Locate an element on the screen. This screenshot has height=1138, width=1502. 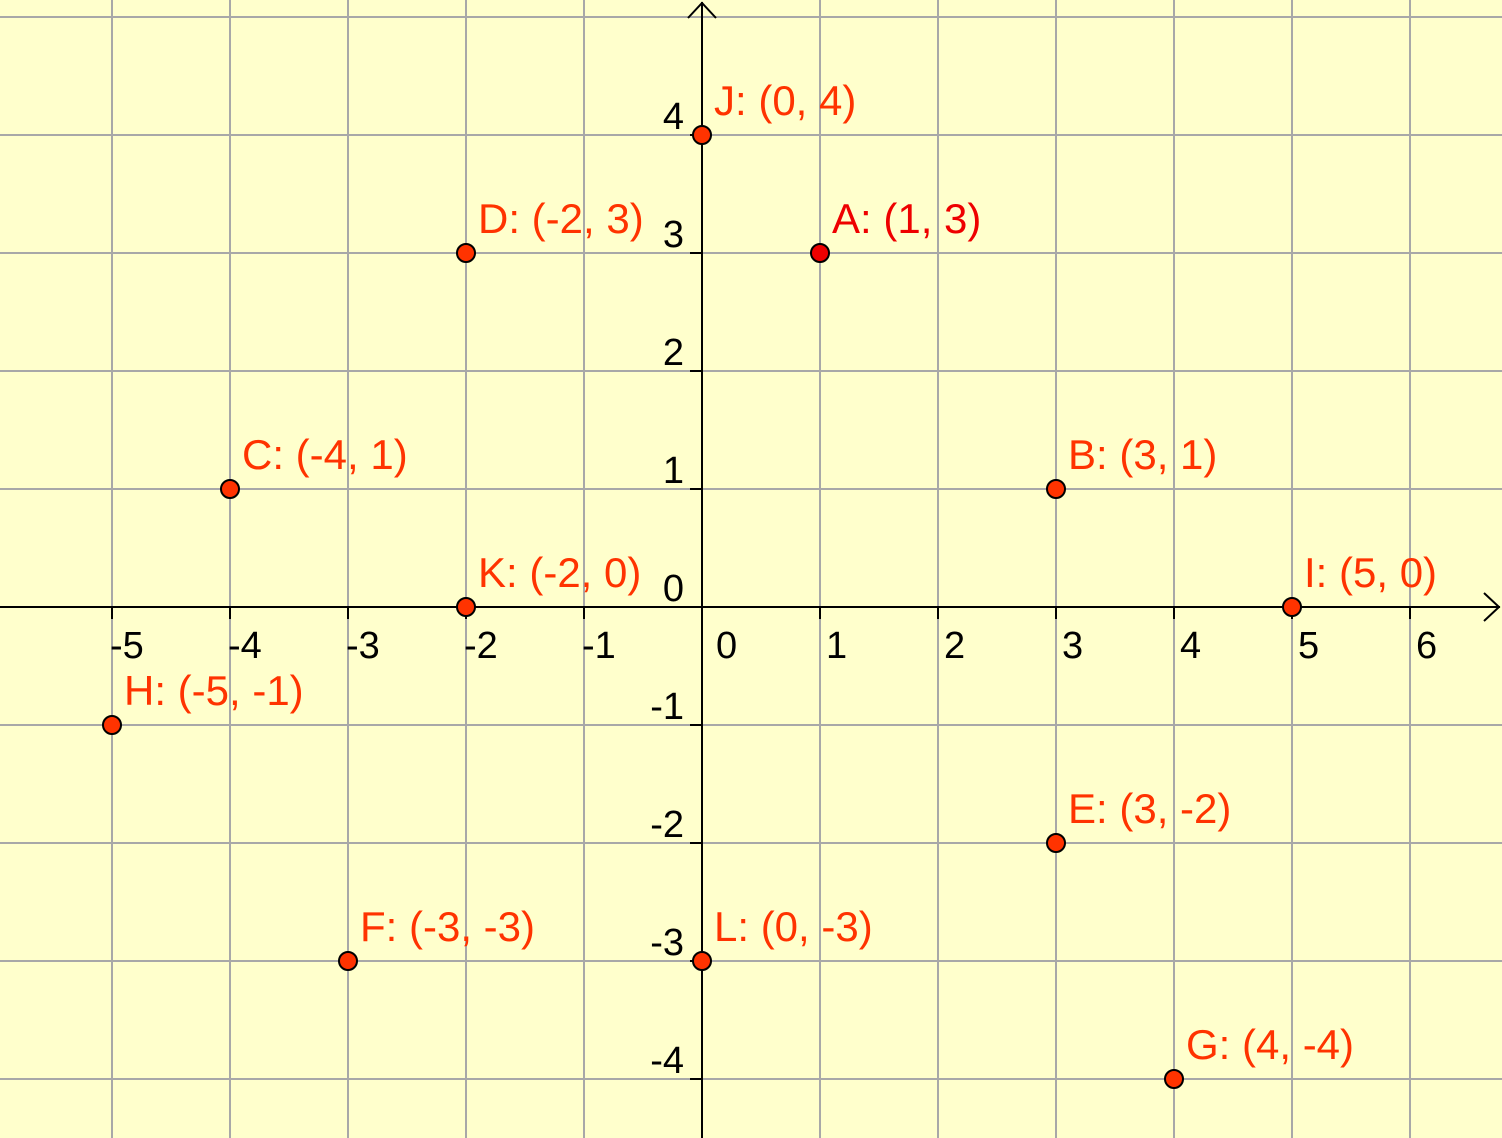
y-tick-label: 1 is located at coordinates (673, 471).